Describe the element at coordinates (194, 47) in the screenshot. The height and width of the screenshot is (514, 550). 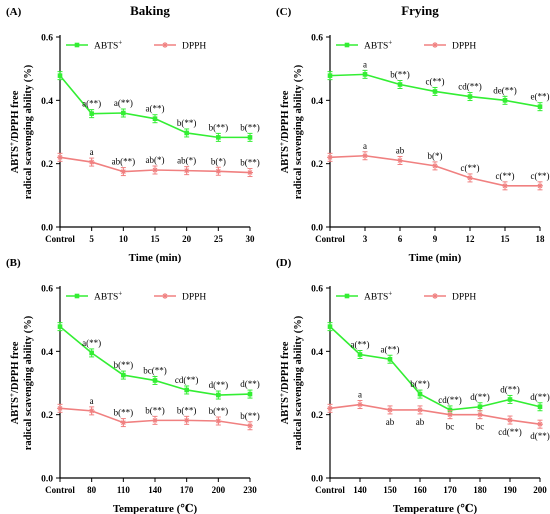
I see `legend-label-text: DPPH` at that location.